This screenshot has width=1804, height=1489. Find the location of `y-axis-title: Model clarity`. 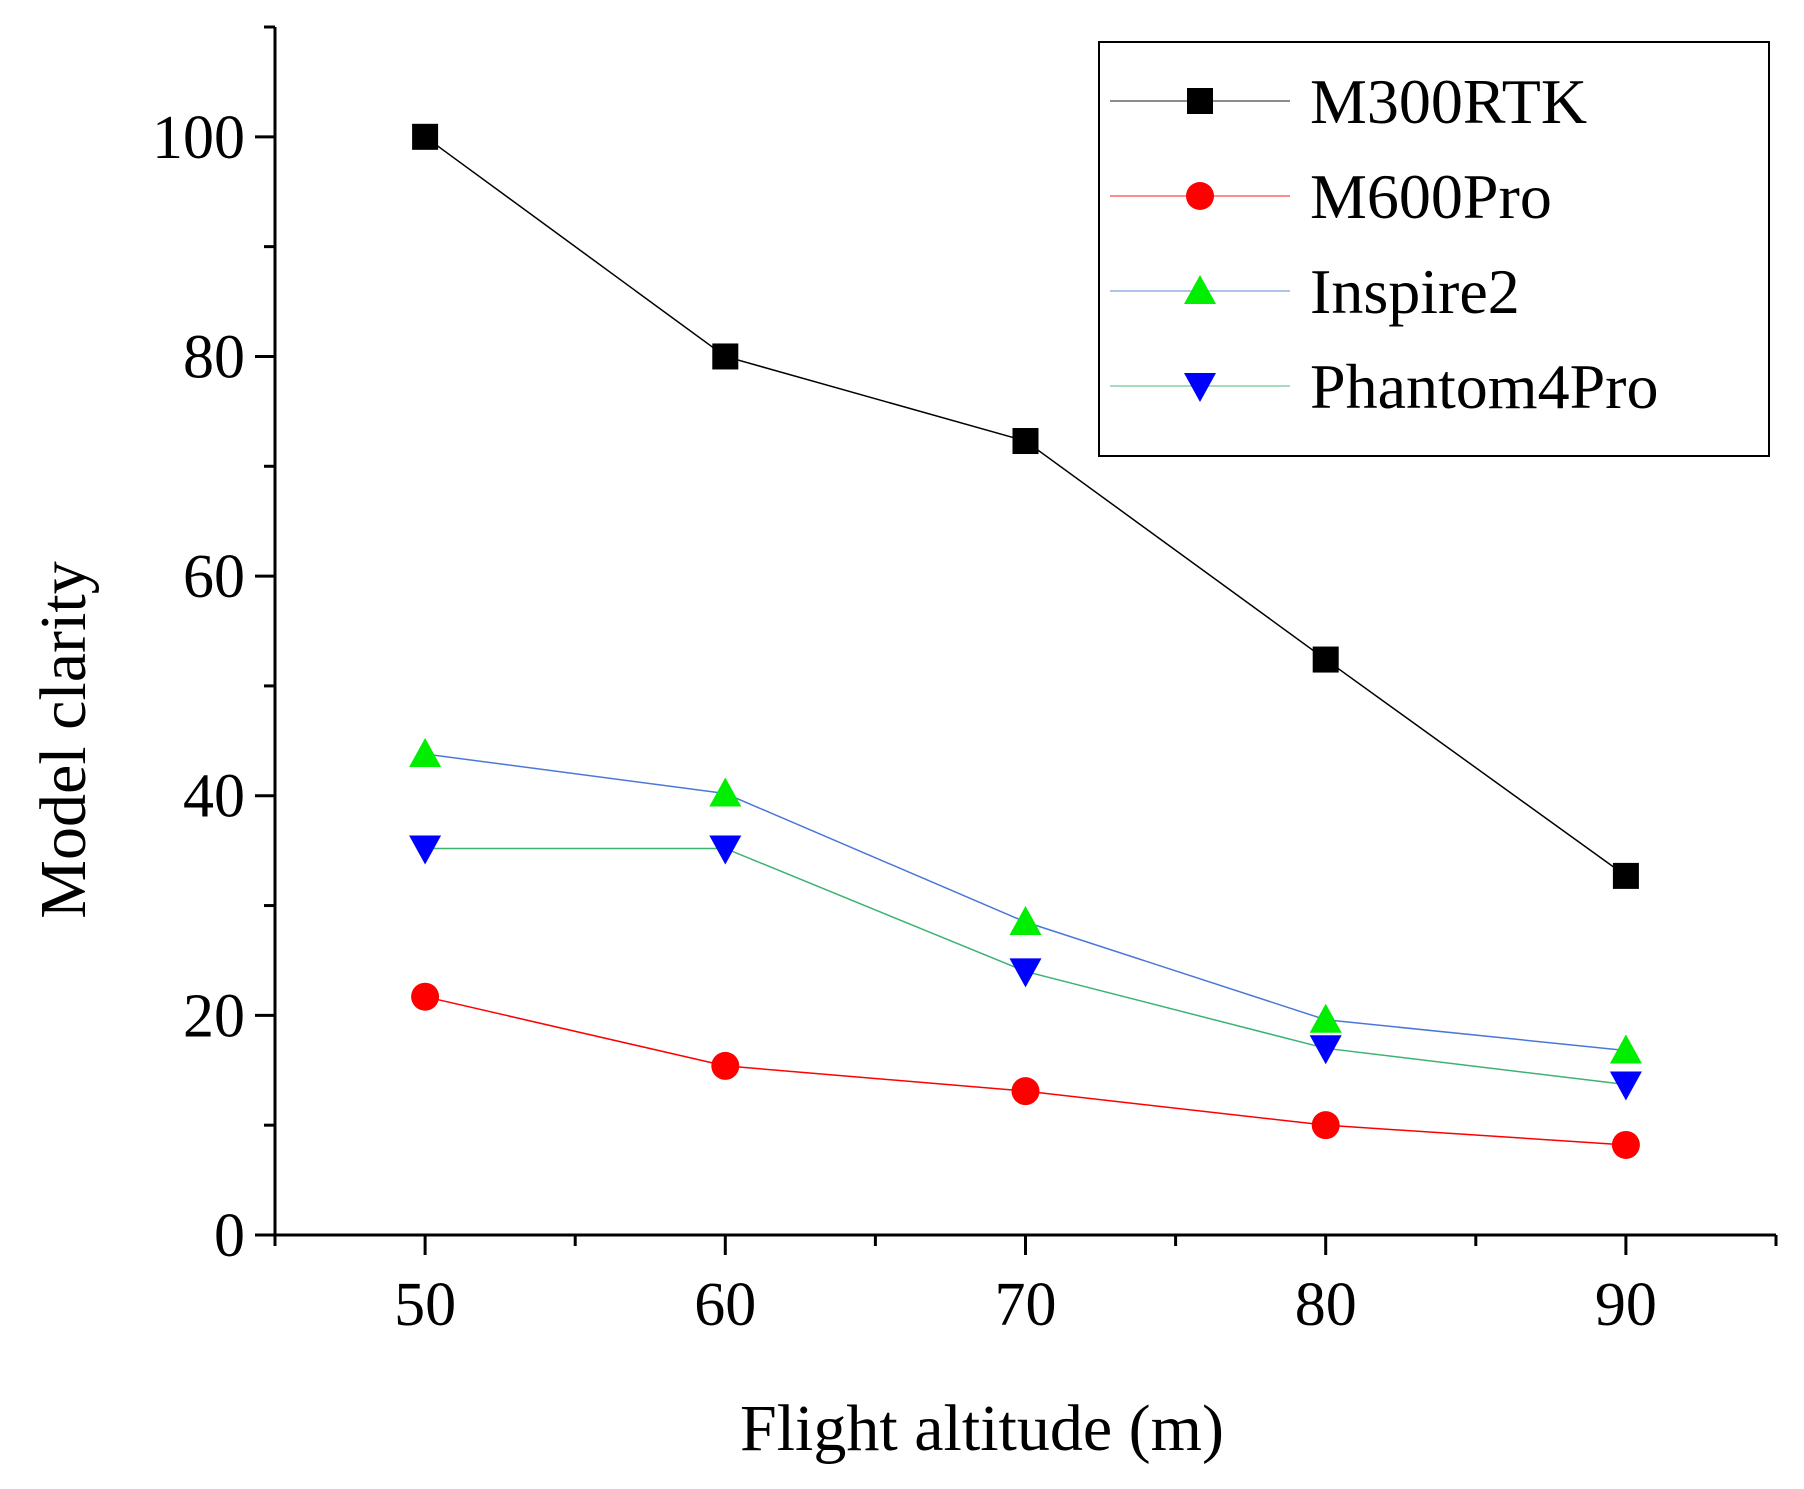

y-axis-title: Model clarity is located at coordinates (63, 739).